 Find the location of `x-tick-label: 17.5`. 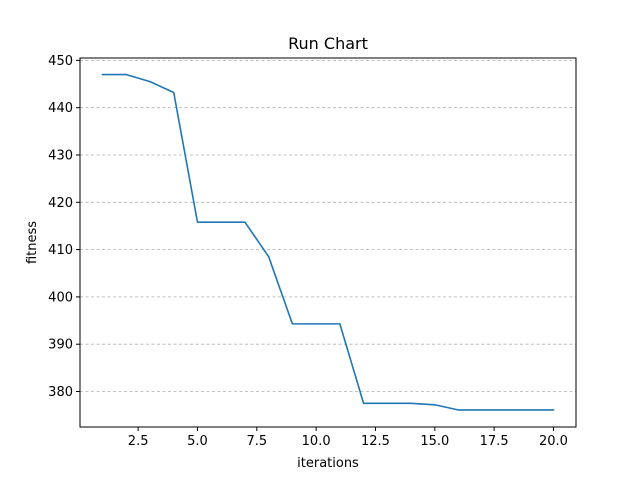

x-tick-label: 17.5 is located at coordinates (494, 441).